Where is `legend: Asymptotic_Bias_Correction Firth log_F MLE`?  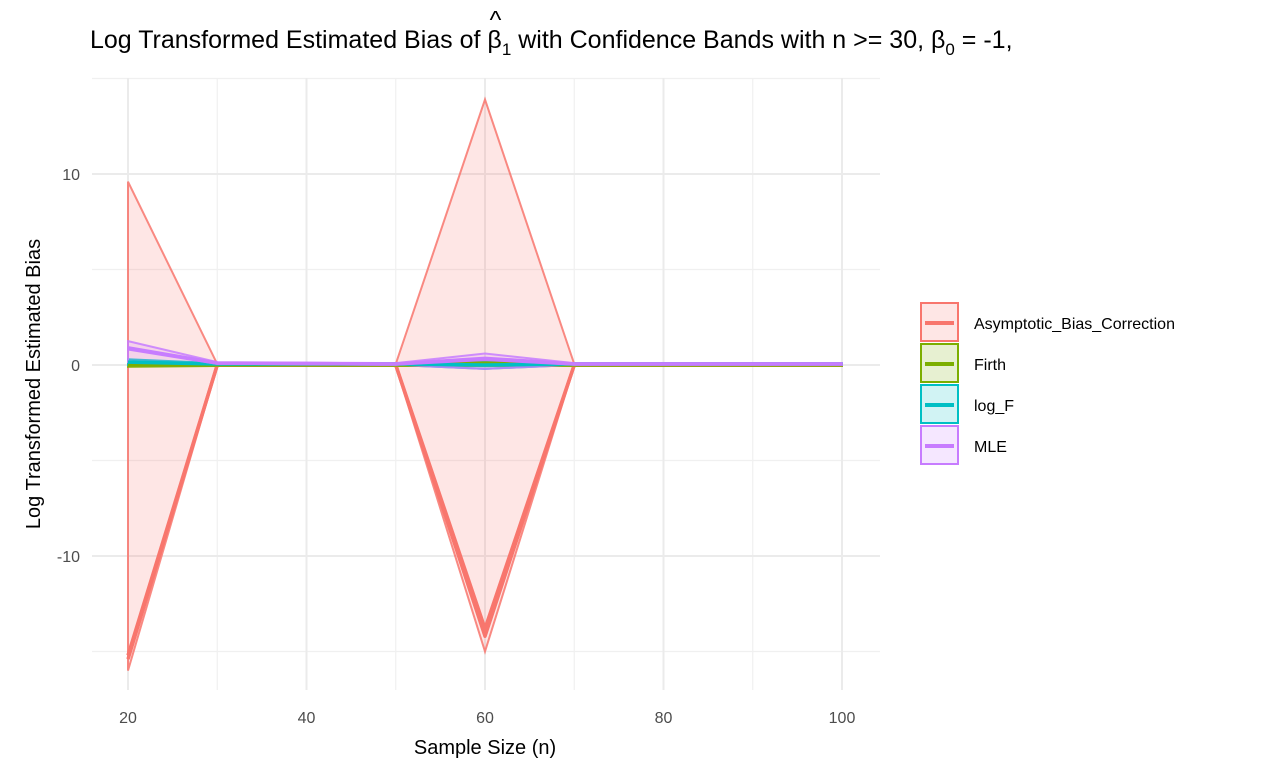
legend: Asymptotic_Bias_Correction Firth log_F MLE is located at coordinates (1047, 383).